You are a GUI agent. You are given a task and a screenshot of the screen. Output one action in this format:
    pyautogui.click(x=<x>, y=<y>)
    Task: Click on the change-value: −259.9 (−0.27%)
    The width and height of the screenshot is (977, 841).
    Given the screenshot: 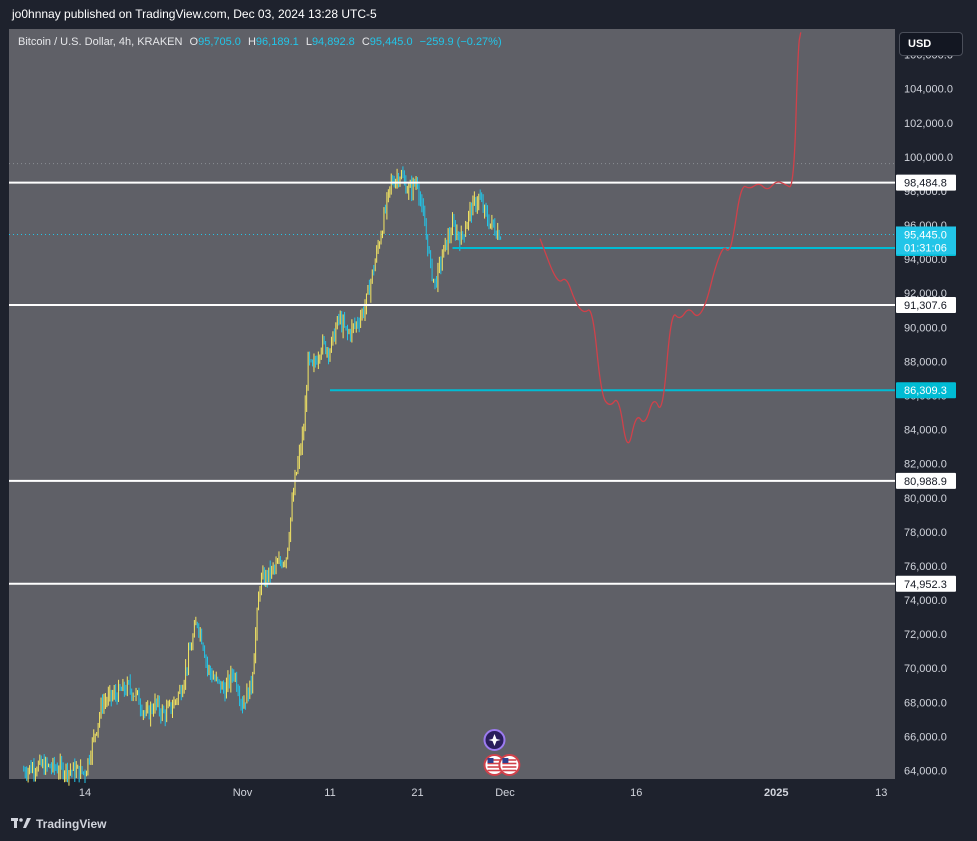 What is the action you would take?
    pyautogui.click(x=460, y=42)
    